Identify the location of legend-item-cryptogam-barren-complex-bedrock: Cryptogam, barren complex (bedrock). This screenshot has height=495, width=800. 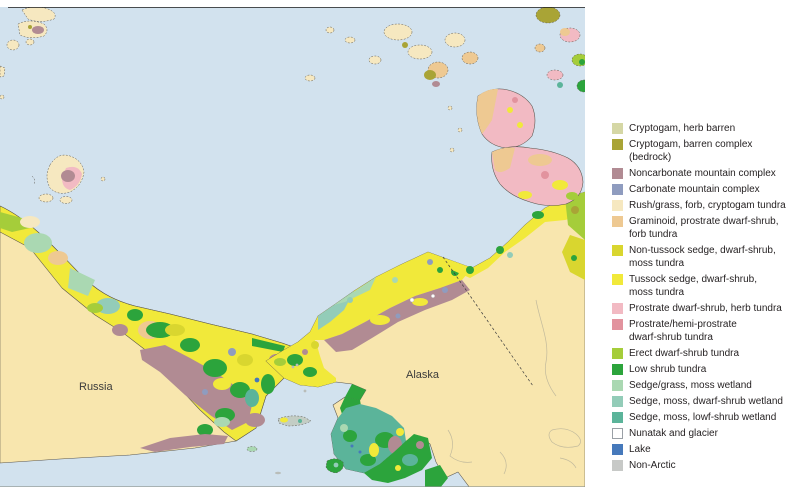
(706, 151).